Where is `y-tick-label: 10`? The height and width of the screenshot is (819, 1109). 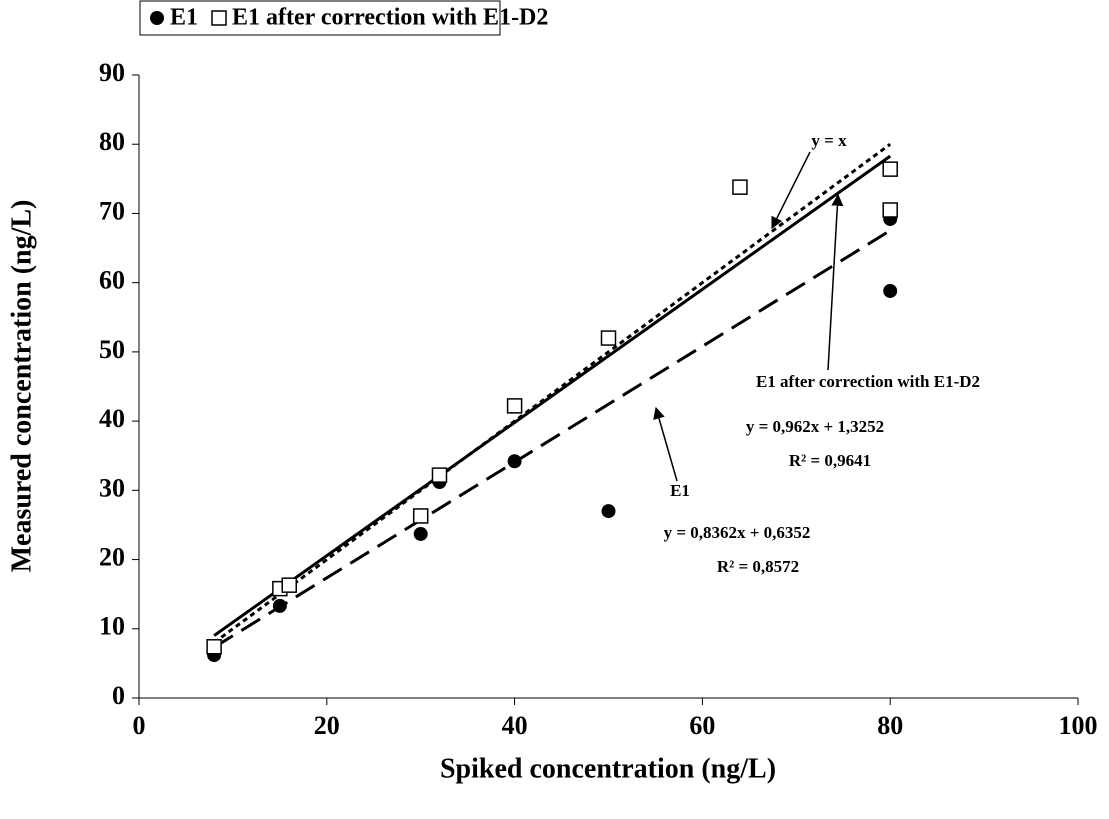 y-tick-label: 10 is located at coordinates (112, 626).